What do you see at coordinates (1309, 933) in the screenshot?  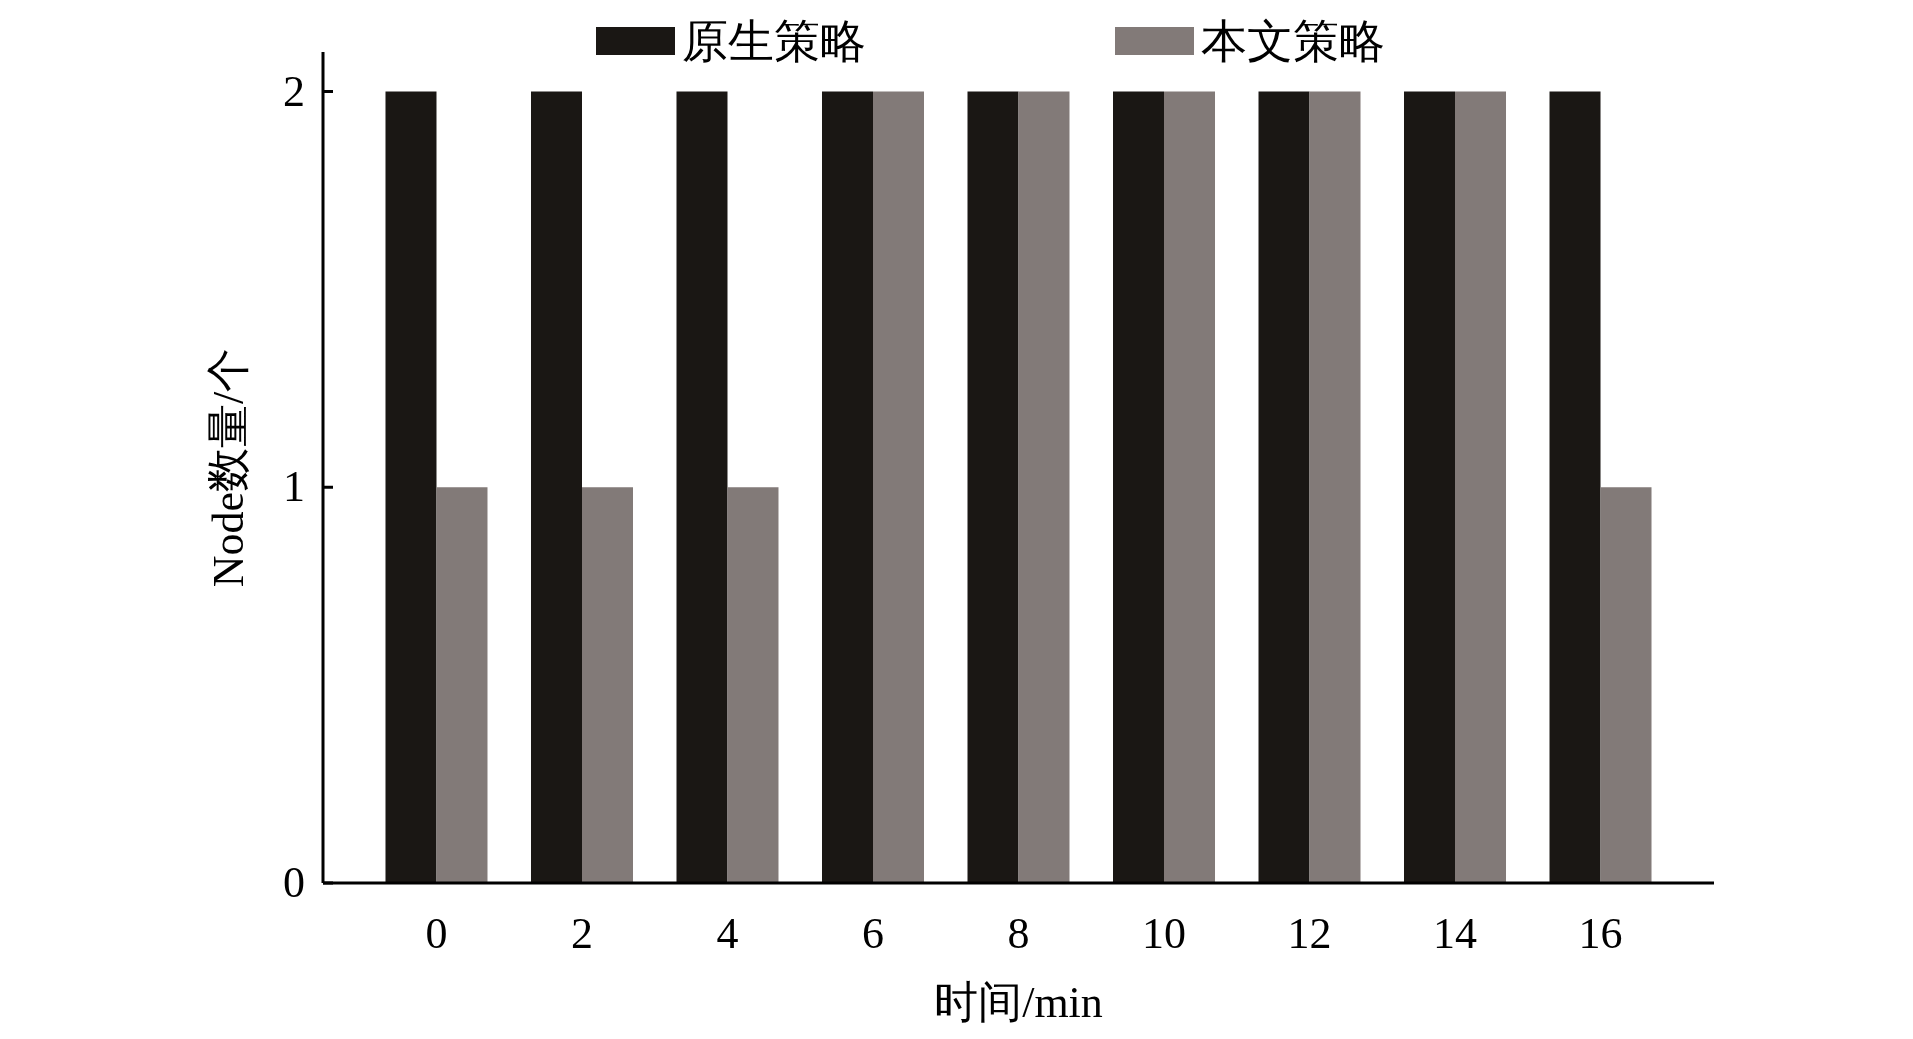 I see `x-tick-label: 12` at bounding box center [1309, 933].